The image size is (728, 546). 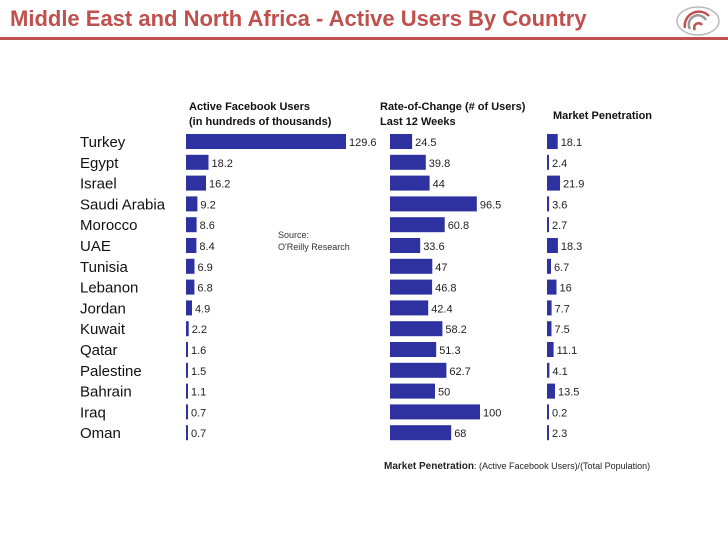 I want to click on penetration-value-label: 2.3, so click(x=559, y=434).